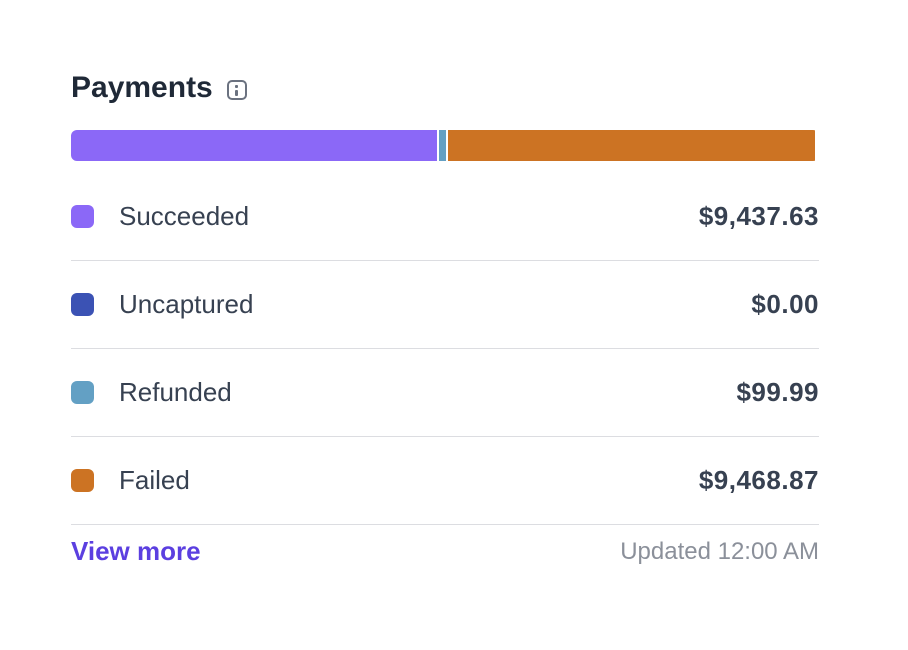 This screenshot has width=908, height=650. I want to click on status-amount: $99.99, so click(777, 392).